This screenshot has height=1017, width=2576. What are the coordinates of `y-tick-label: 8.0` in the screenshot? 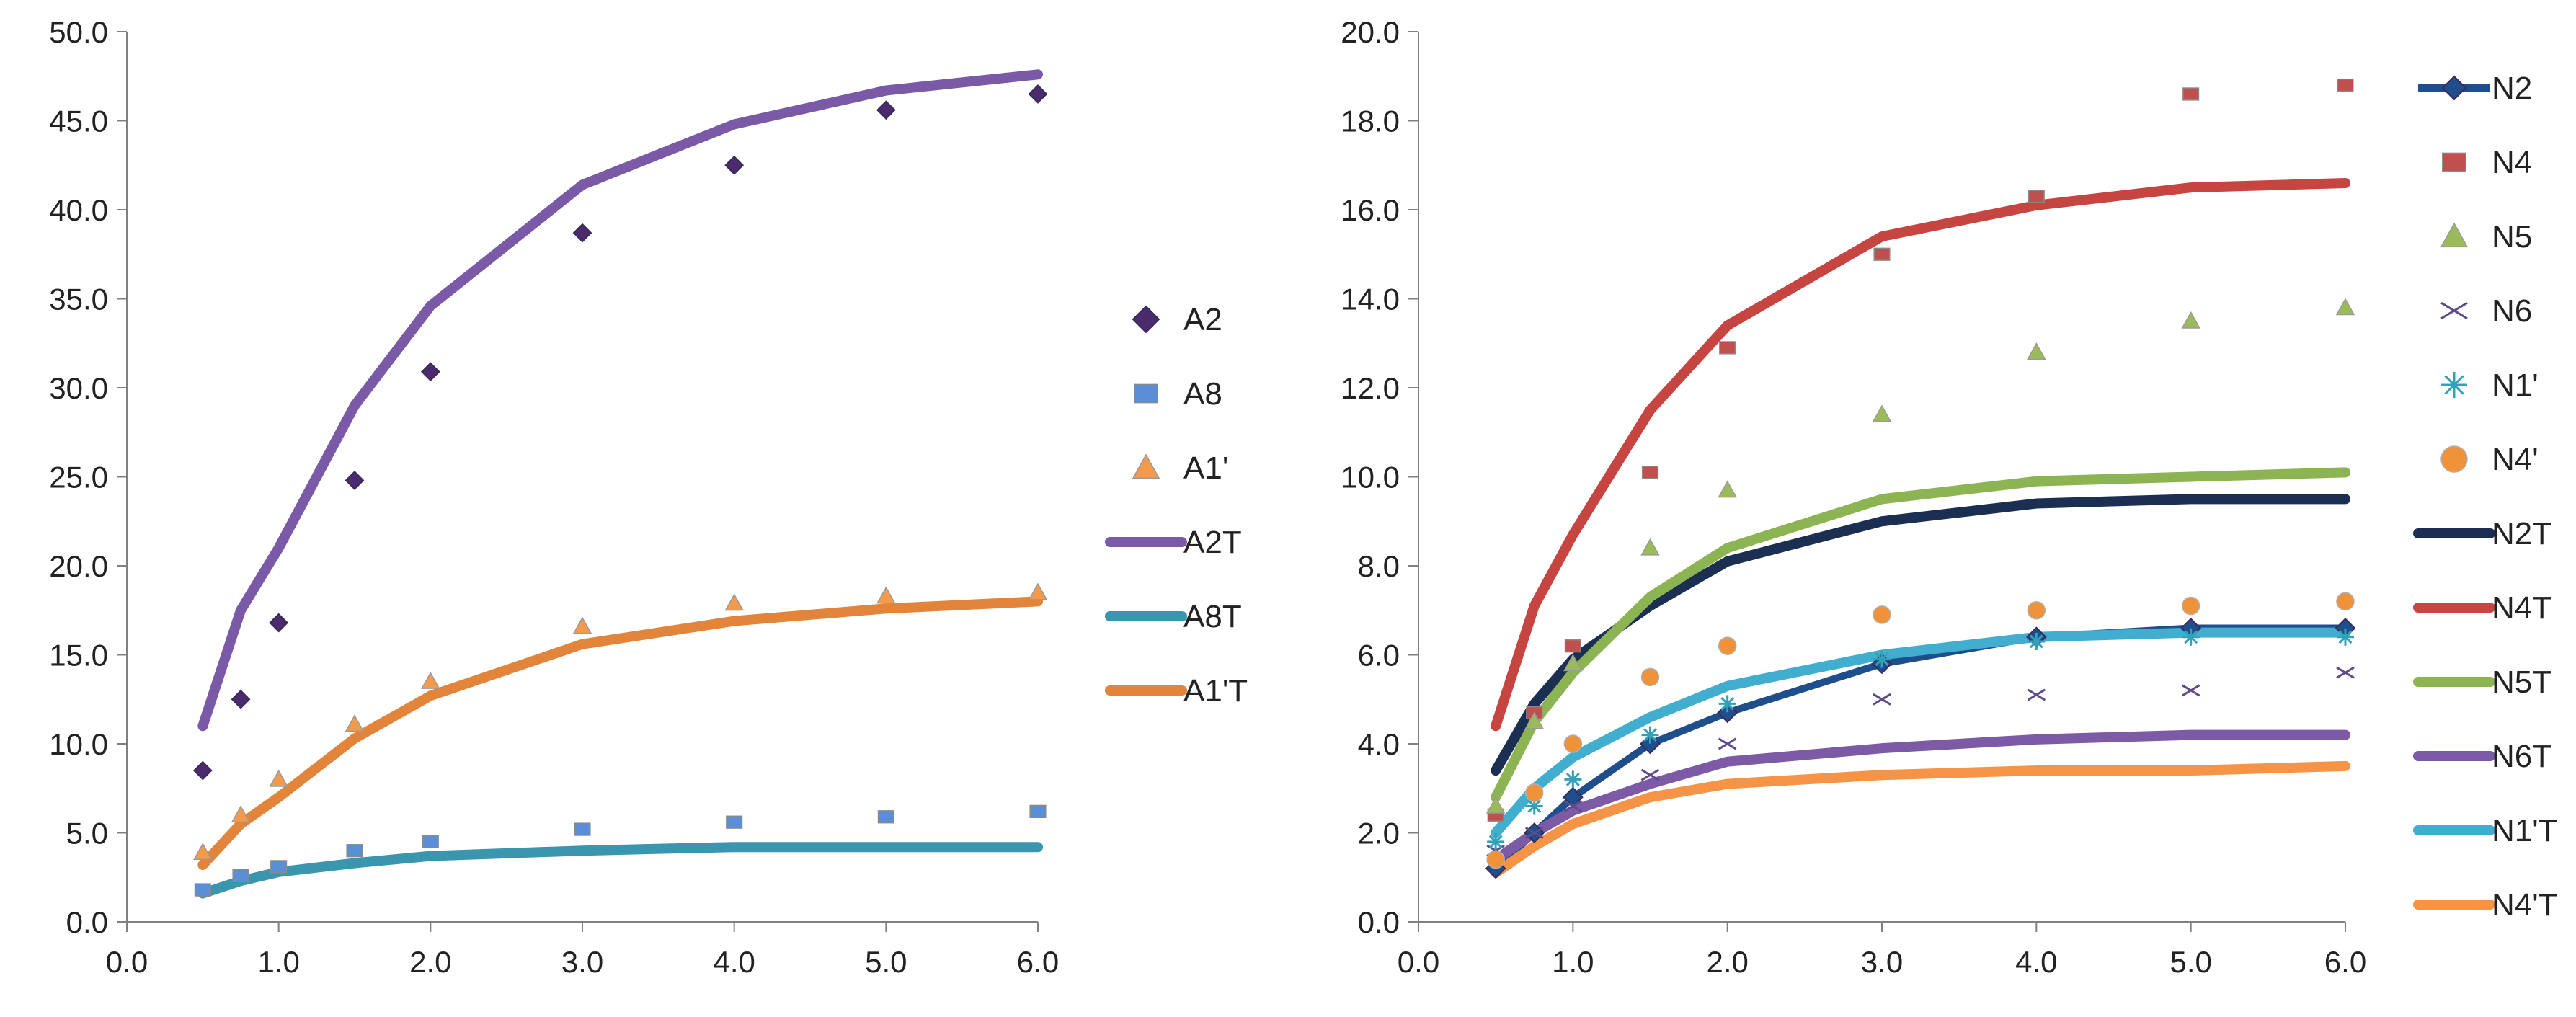 It's located at (1379, 566).